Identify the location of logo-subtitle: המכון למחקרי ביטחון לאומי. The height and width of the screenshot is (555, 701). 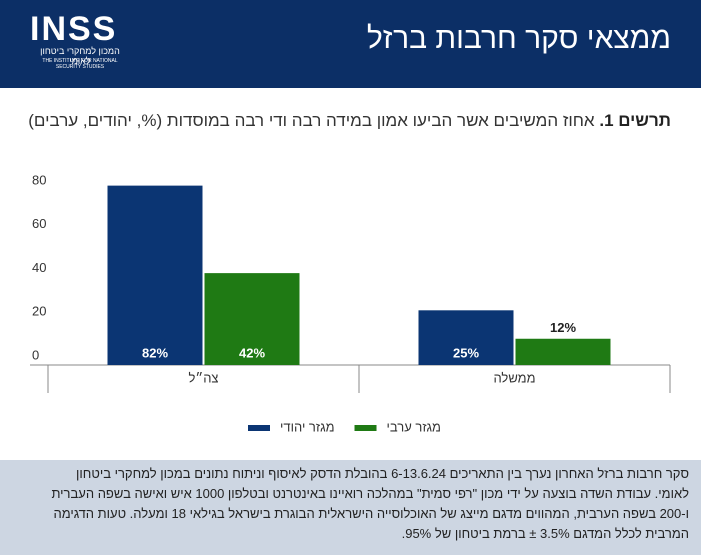
(80, 56).